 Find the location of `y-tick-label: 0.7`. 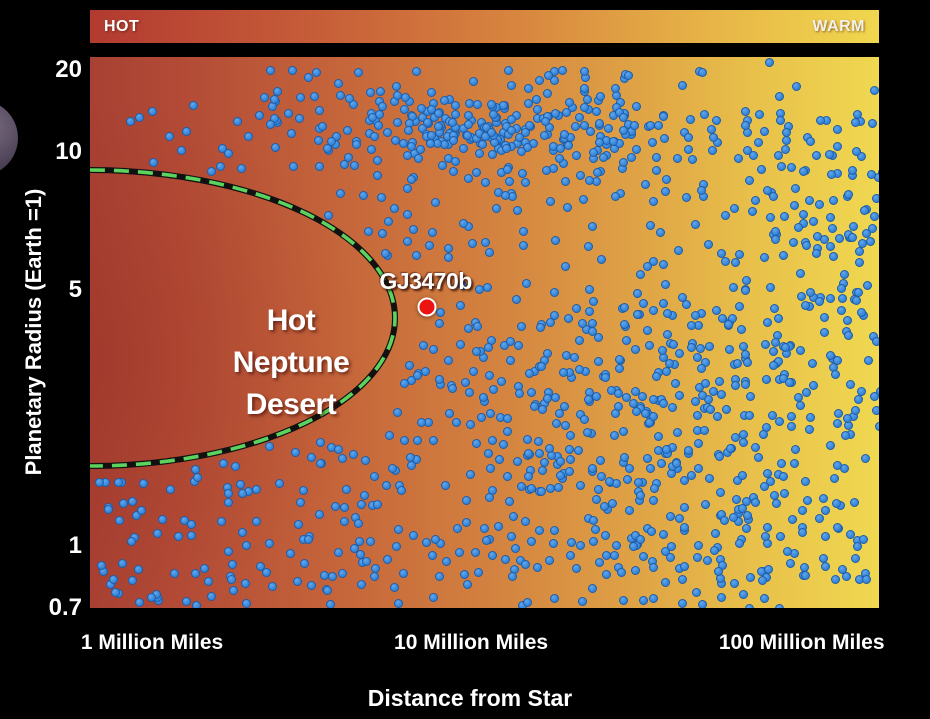

y-tick-label: 0.7 is located at coordinates (65, 607).